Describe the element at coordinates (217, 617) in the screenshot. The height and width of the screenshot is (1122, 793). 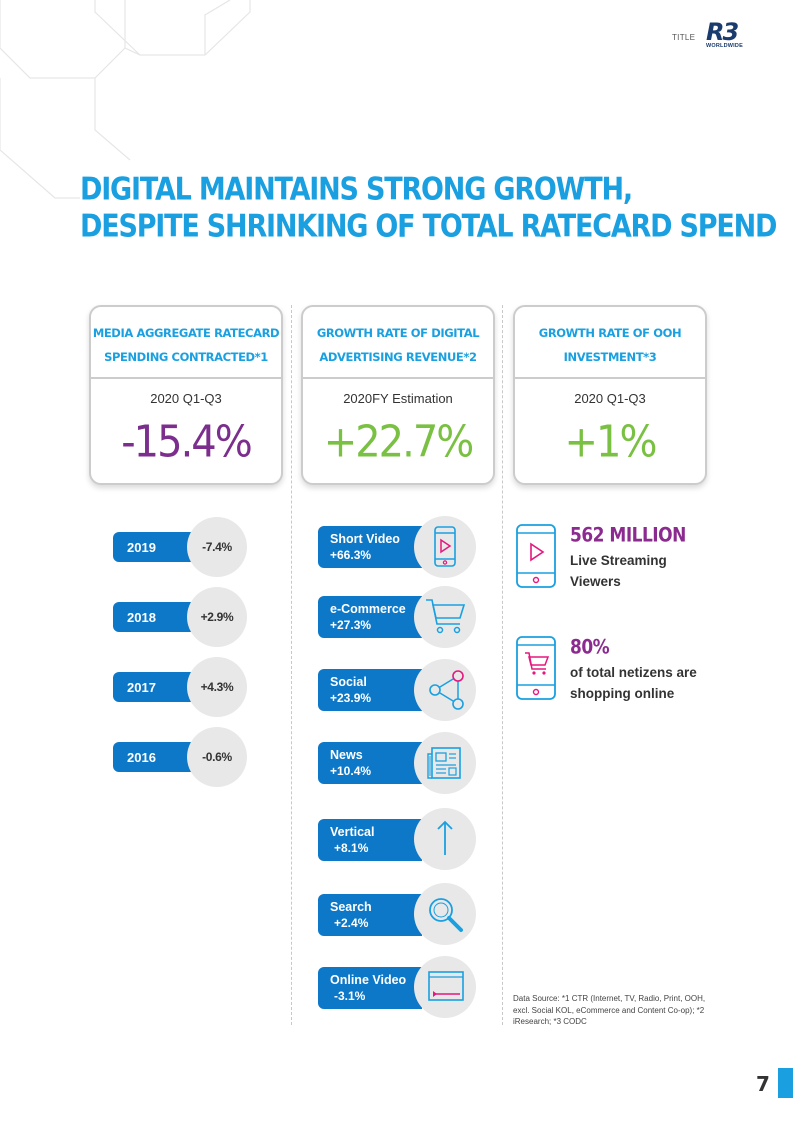
I see `year-value: +2.9%` at that location.